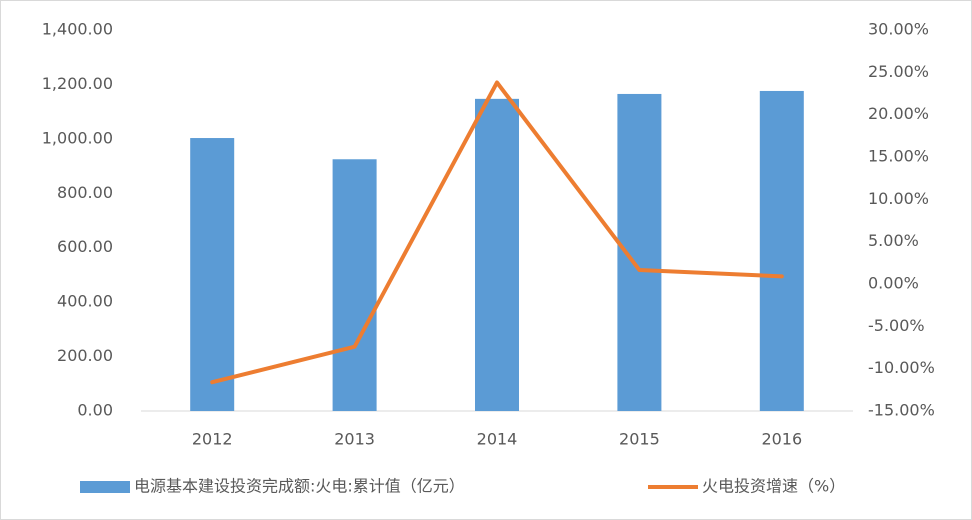  I want to click on y2-tick-label: -5.00%, so click(896, 325).